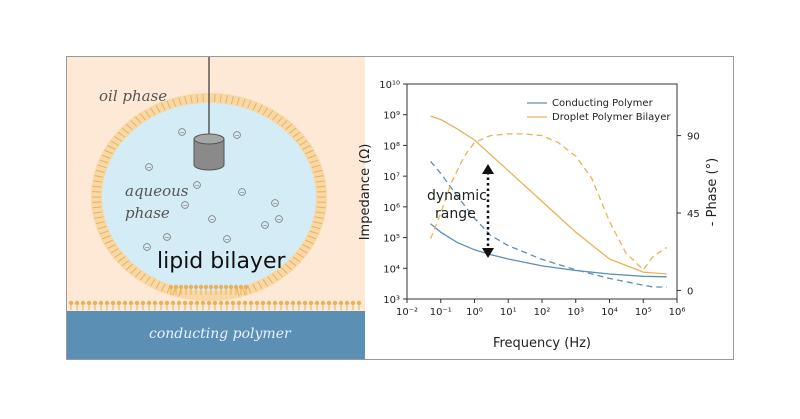  Describe the element at coordinates (575, 312) in the screenshot. I see `x-tick-label: 10³` at that location.